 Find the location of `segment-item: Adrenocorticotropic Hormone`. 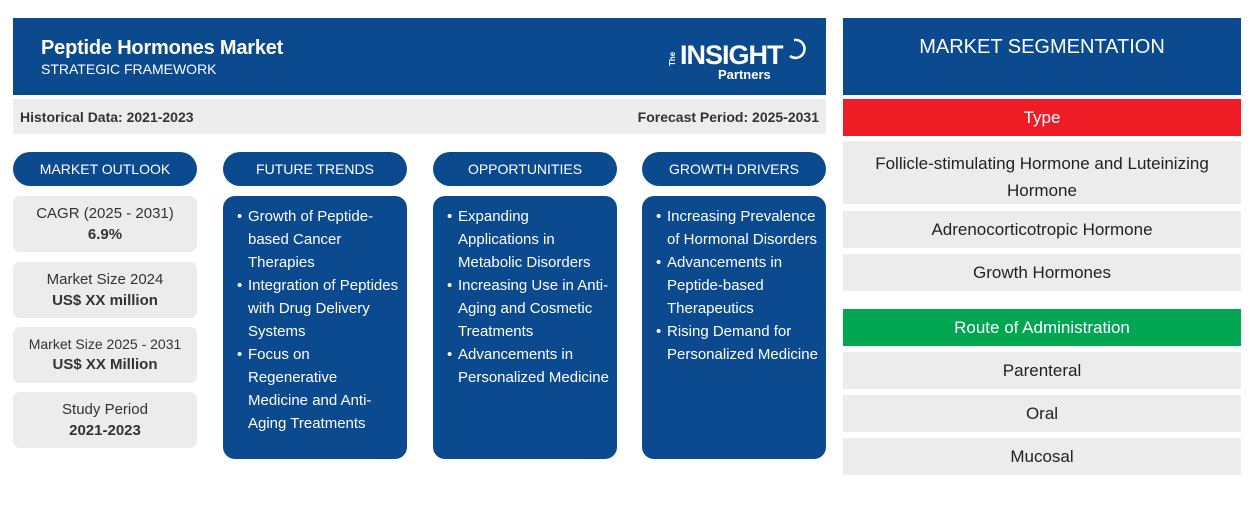

segment-item: Adrenocorticotropic Hormone is located at coordinates (1042, 229).